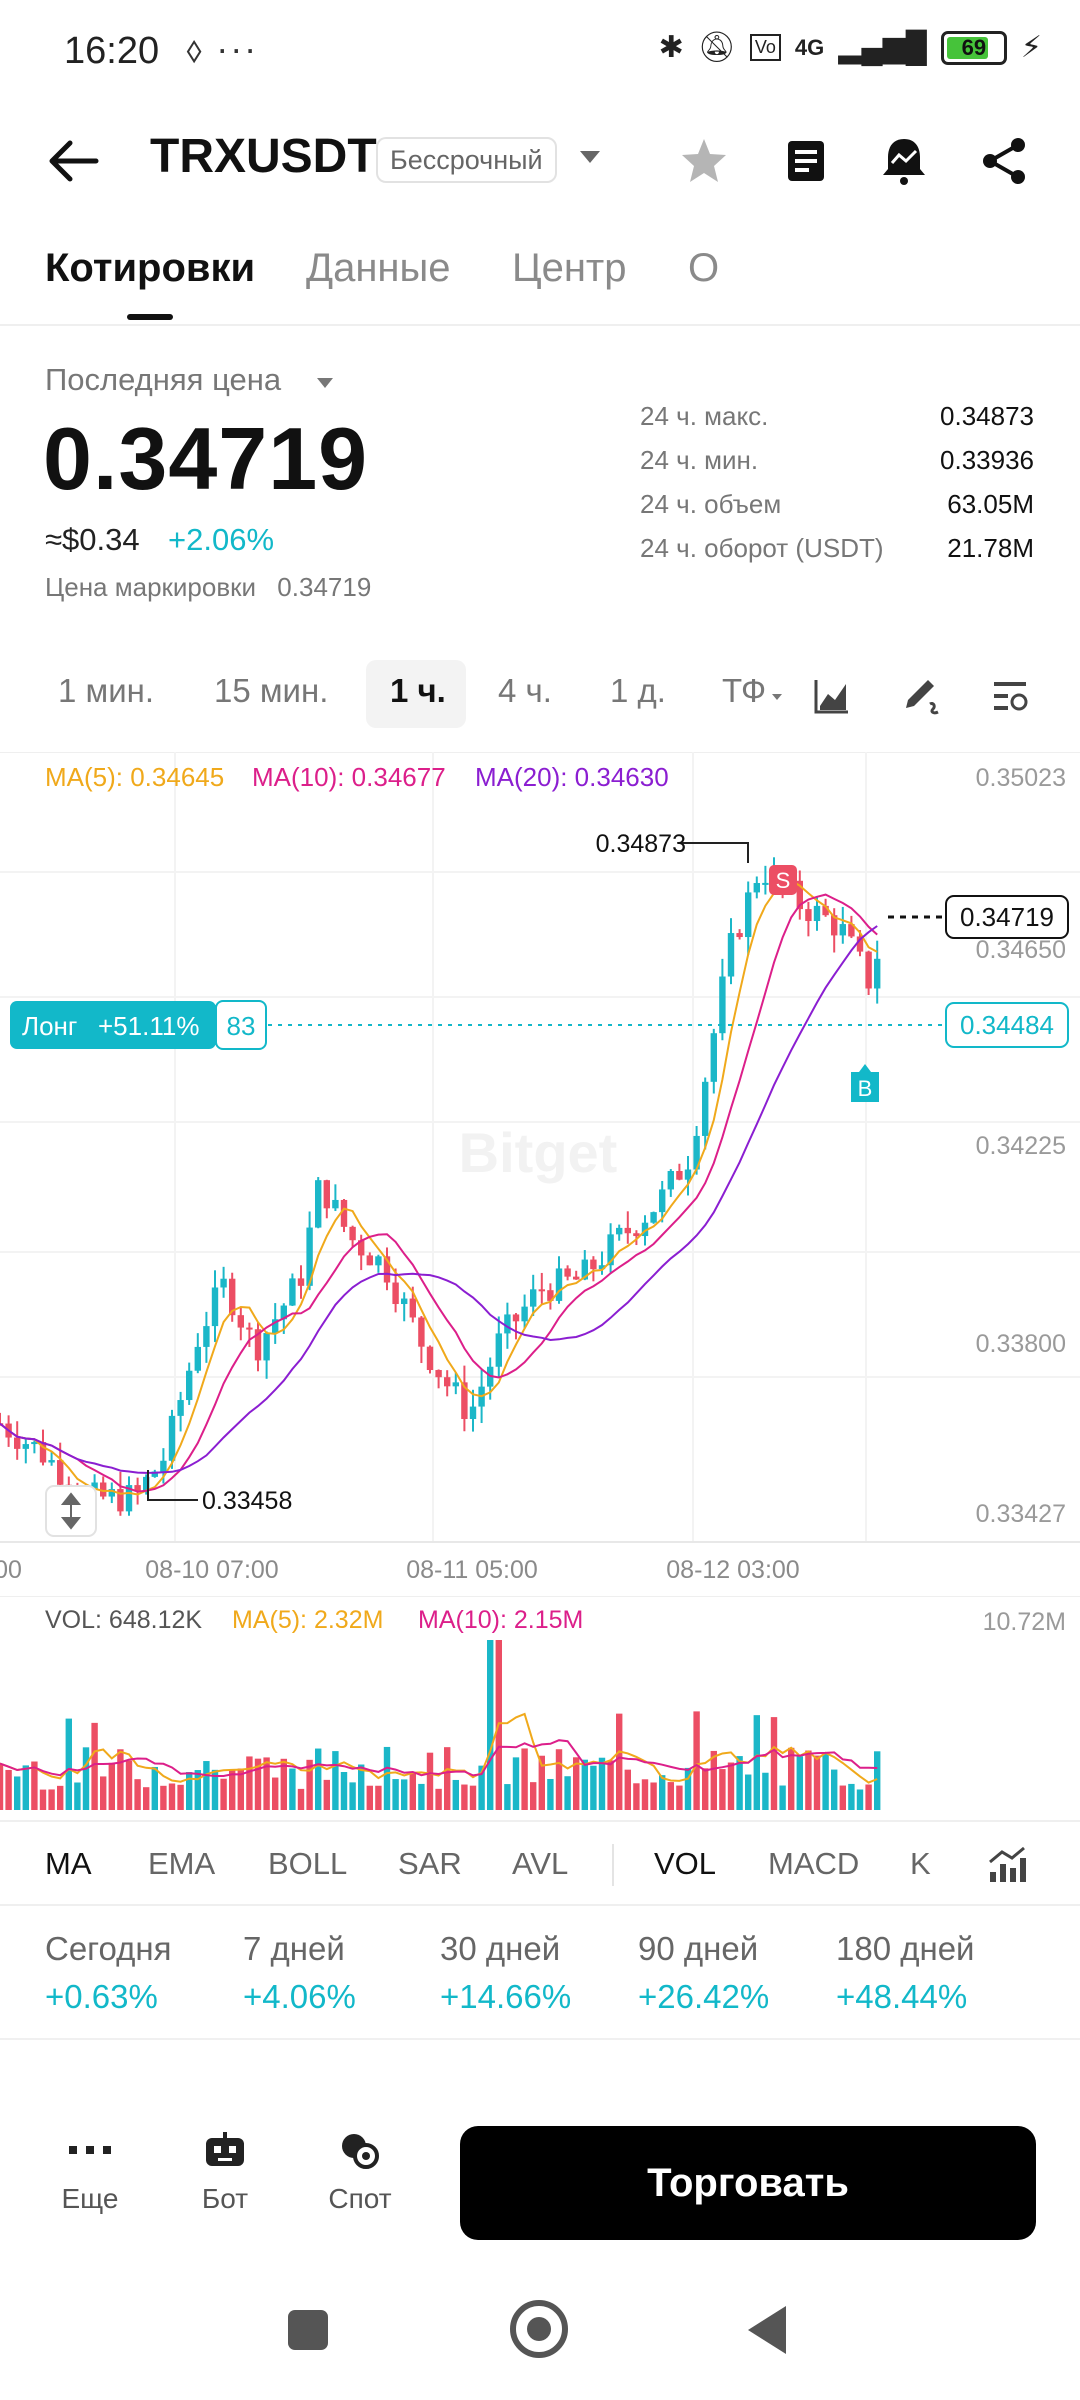 The height and width of the screenshot is (2400, 1080). What do you see at coordinates (767, 2330) in the screenshot?
I see `back-nav-icon` at bounding box center [767, 2330].